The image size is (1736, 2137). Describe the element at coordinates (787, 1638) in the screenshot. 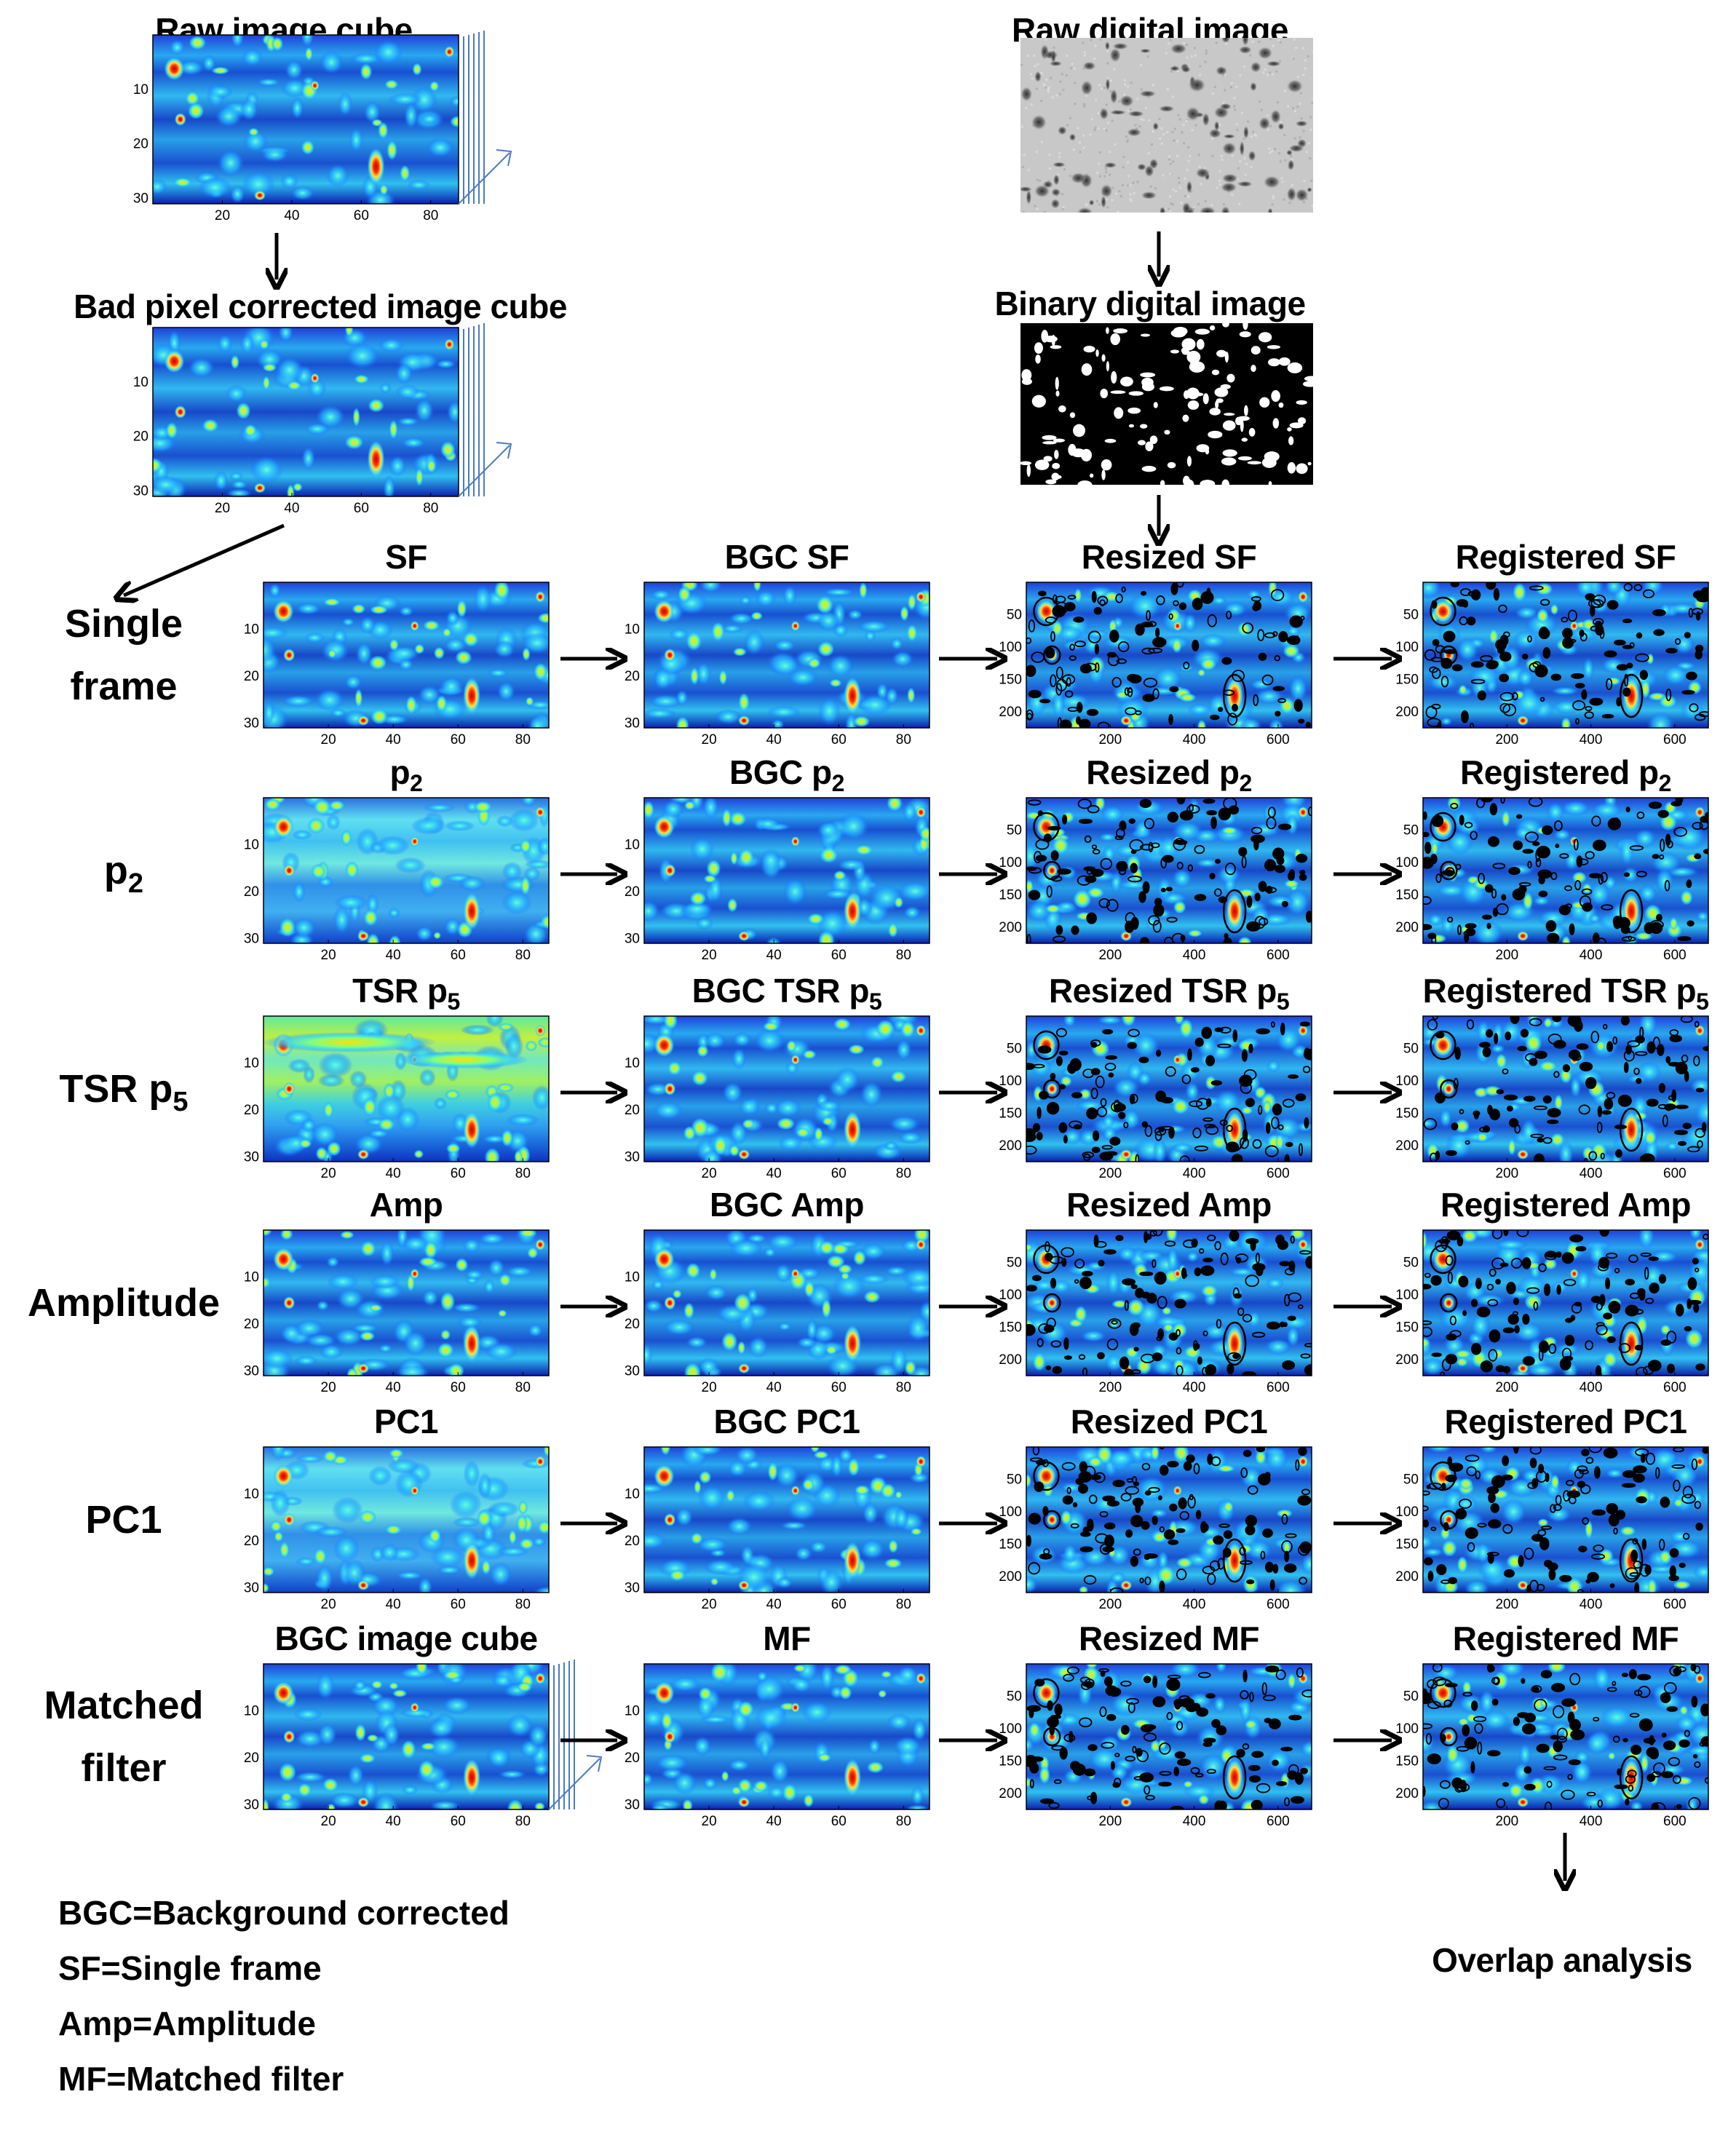

I see `plot-title: MF` at that location.